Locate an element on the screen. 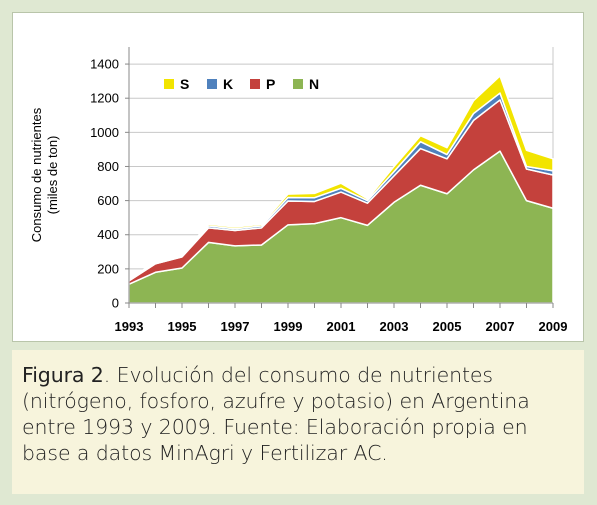 The image size is (597, 505). legend-swatch-S is located at coordinates (169, 84).